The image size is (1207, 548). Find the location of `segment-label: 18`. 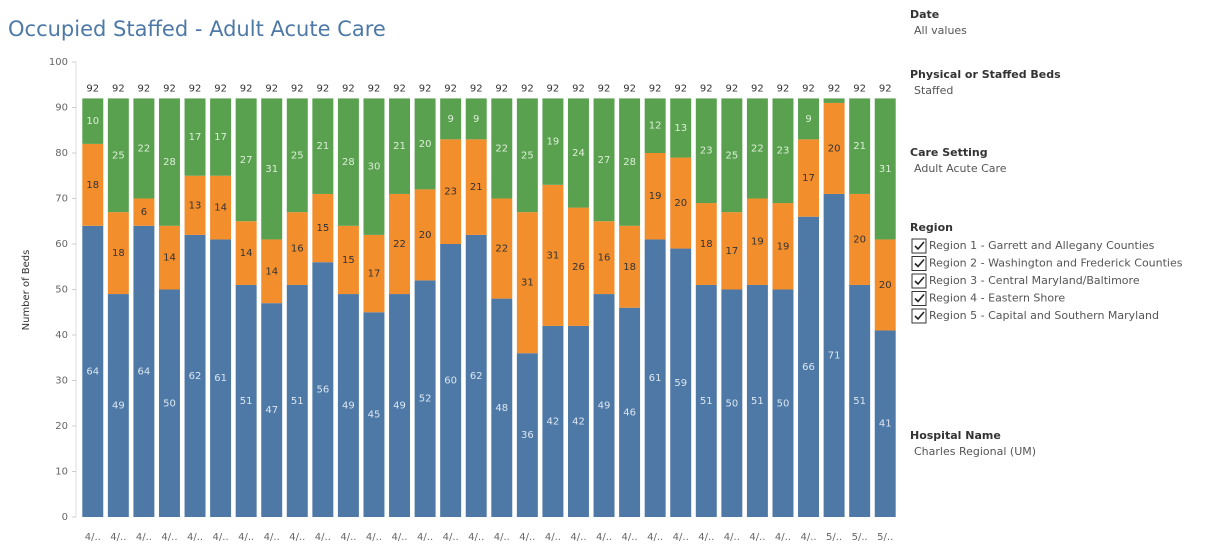

segment-label: 18 is located at coordinates (629, 267).